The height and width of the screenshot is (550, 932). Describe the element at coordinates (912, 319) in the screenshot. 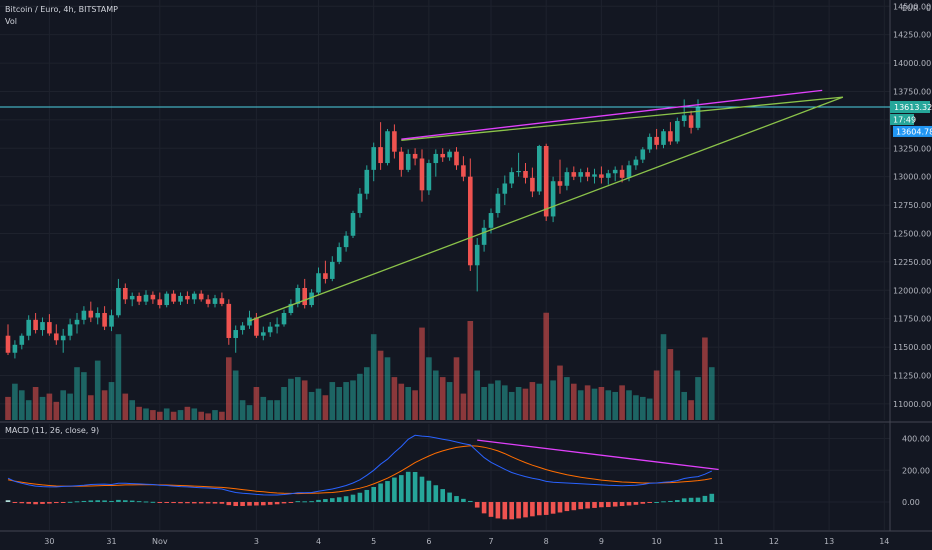

I see `price-axis-label: 11750.00` at that location.